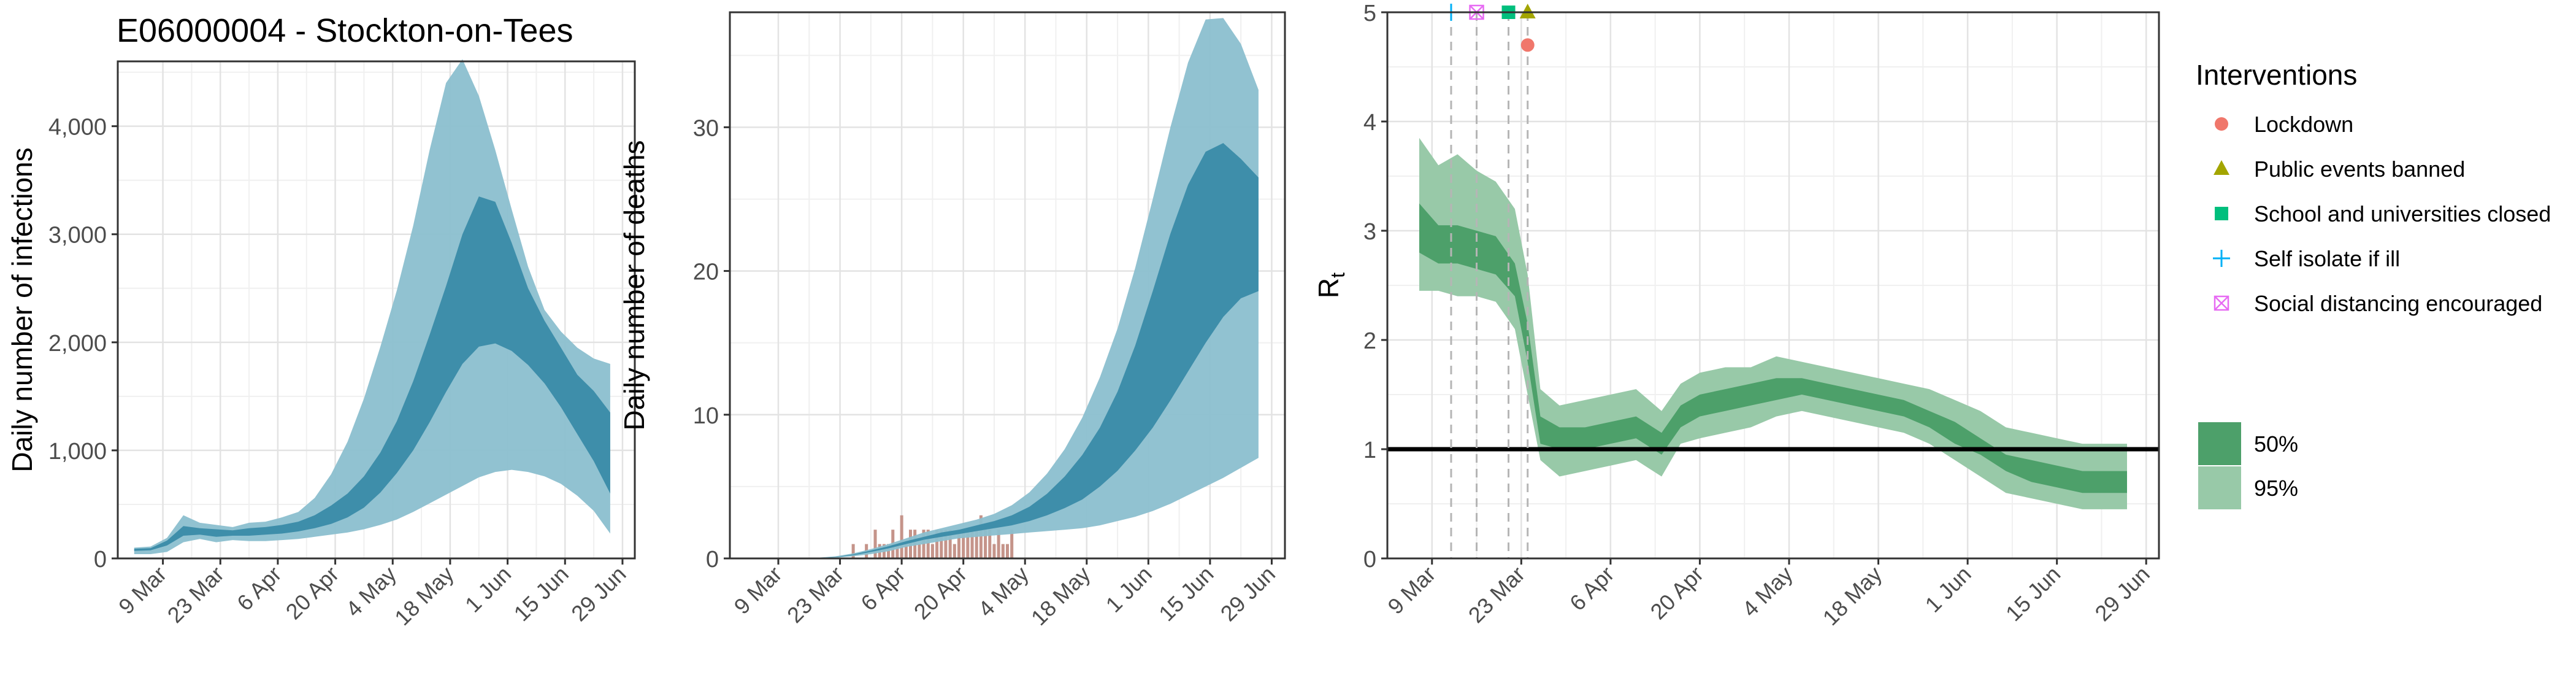 The width and height of the screenshot is (2576, 683). I want to click on legend-label: Social distancing encouraged, so click(2398, 303).